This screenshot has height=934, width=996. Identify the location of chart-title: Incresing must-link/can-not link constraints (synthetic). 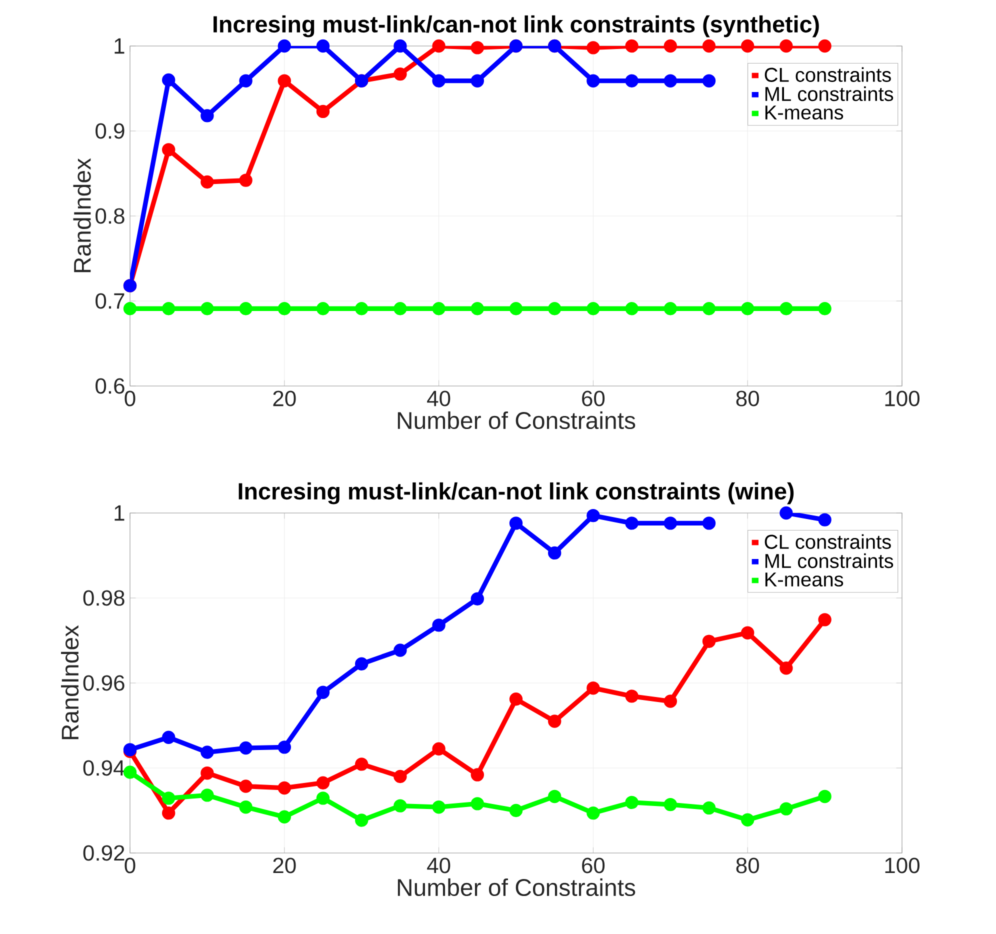
(516, 26).